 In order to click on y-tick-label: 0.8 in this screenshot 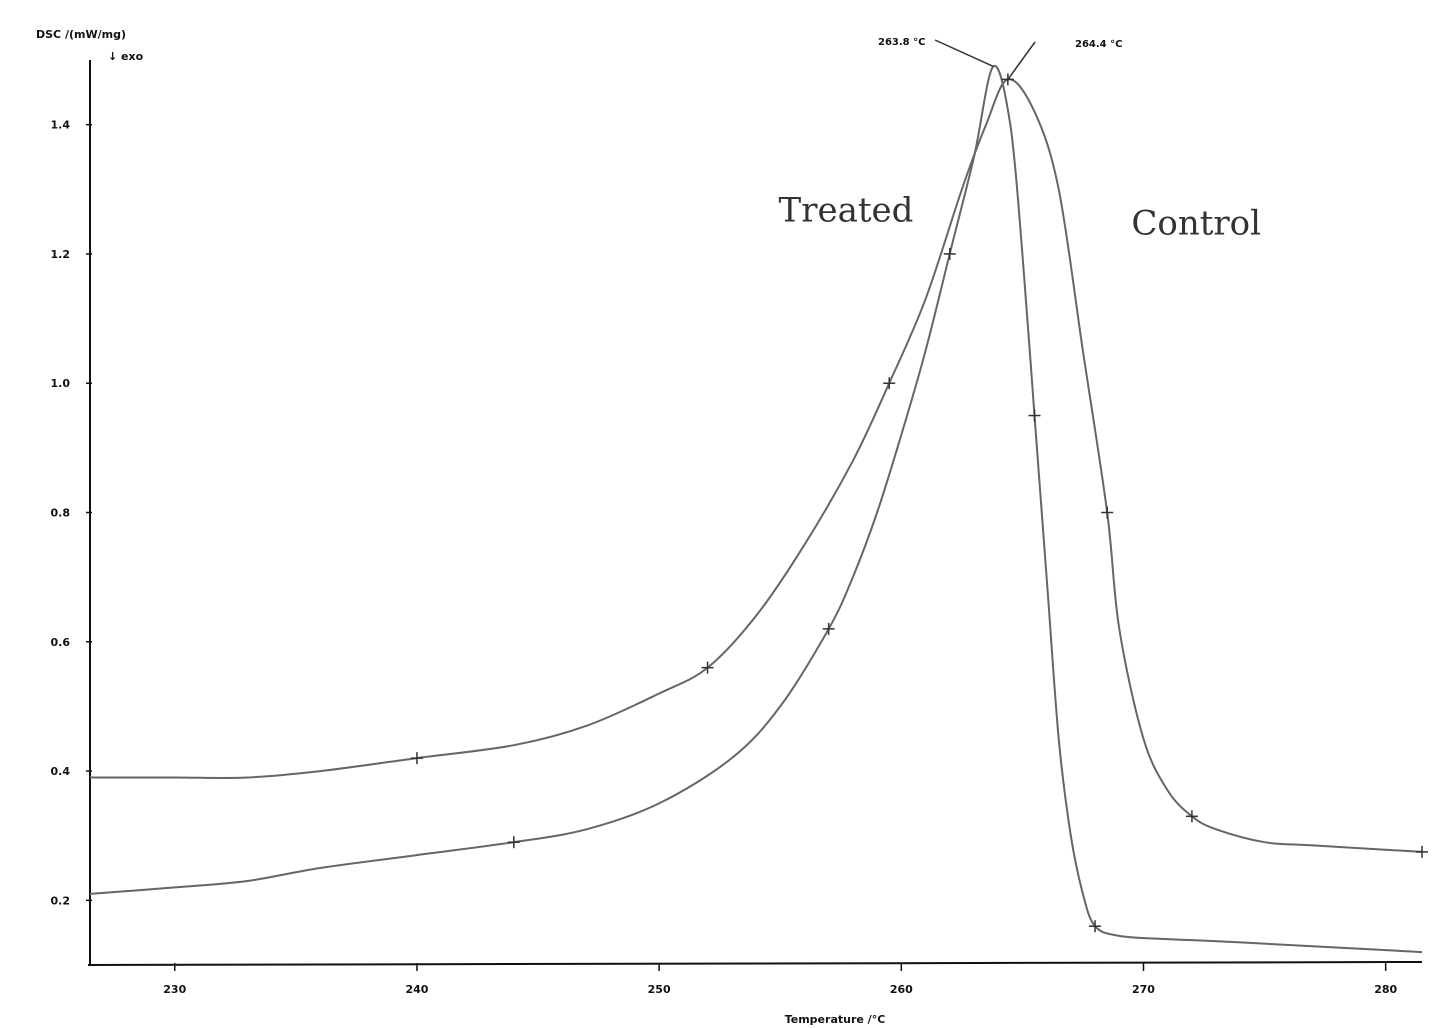, I will do `click(61, 513)`.